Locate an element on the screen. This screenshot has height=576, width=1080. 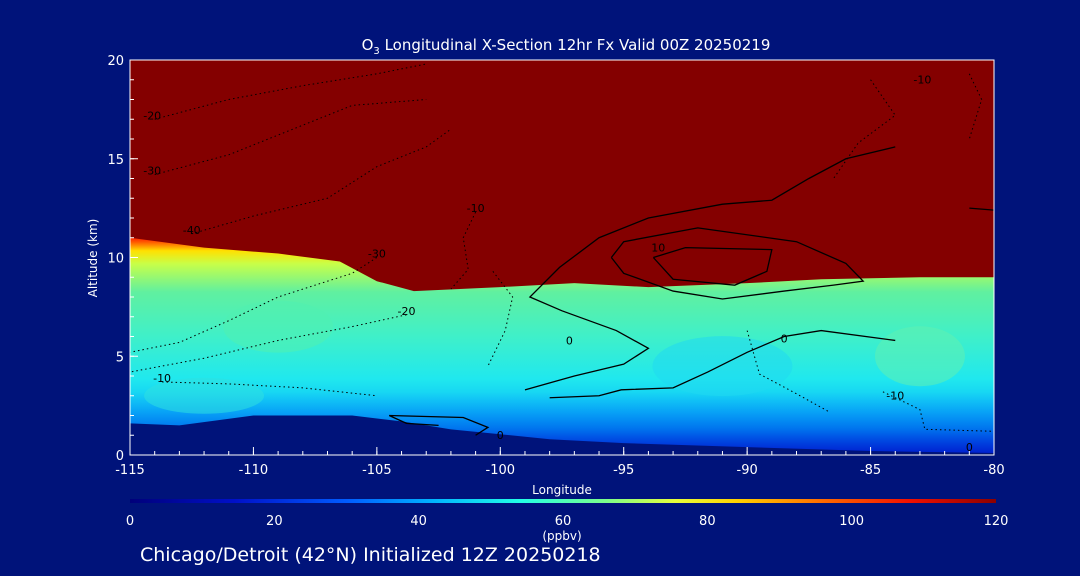
colorbar-tick-label: 100 is located at coordinates (851, 521).